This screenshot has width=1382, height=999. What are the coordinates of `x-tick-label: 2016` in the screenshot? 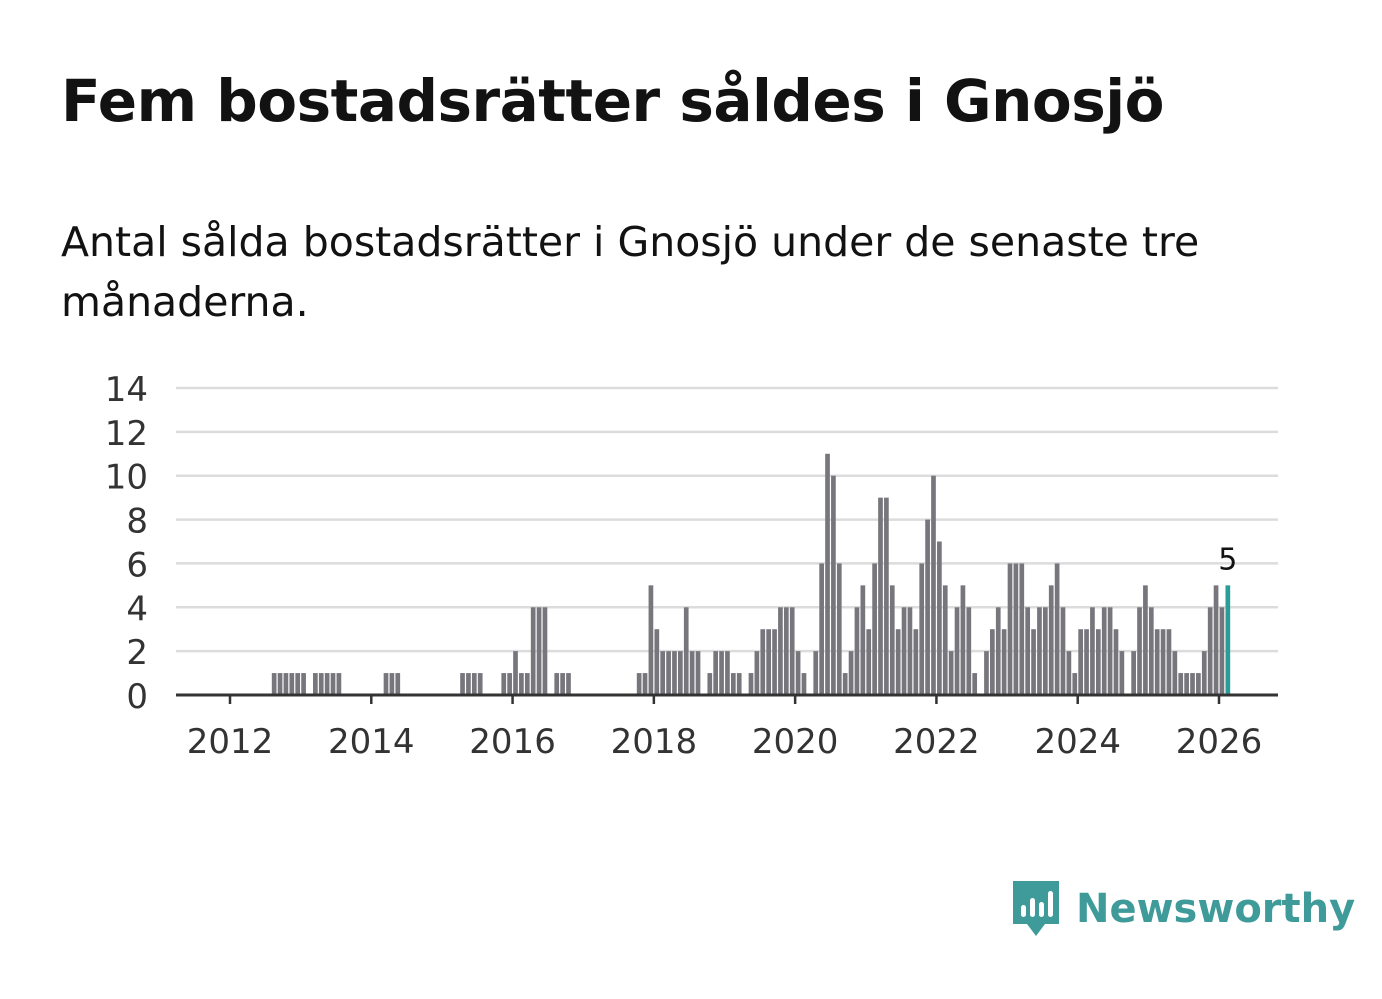 It's located at (512, 742).